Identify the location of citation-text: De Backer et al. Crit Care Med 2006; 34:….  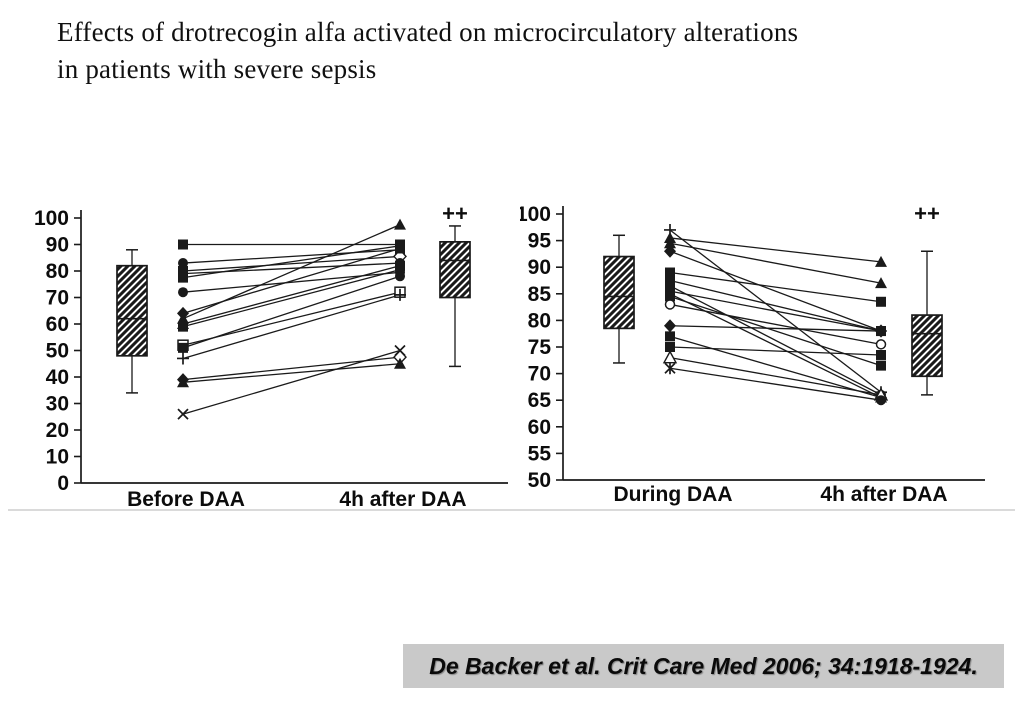
(703, 665).